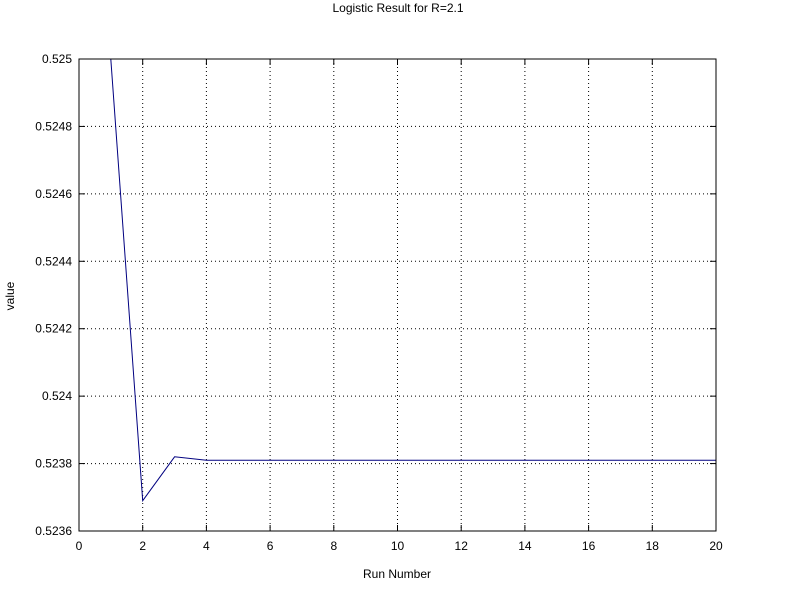  What do you see at coordinates (653, 546) in the screenshot?
I see `x-tick-label: 18` at bounding box center [653, 546].